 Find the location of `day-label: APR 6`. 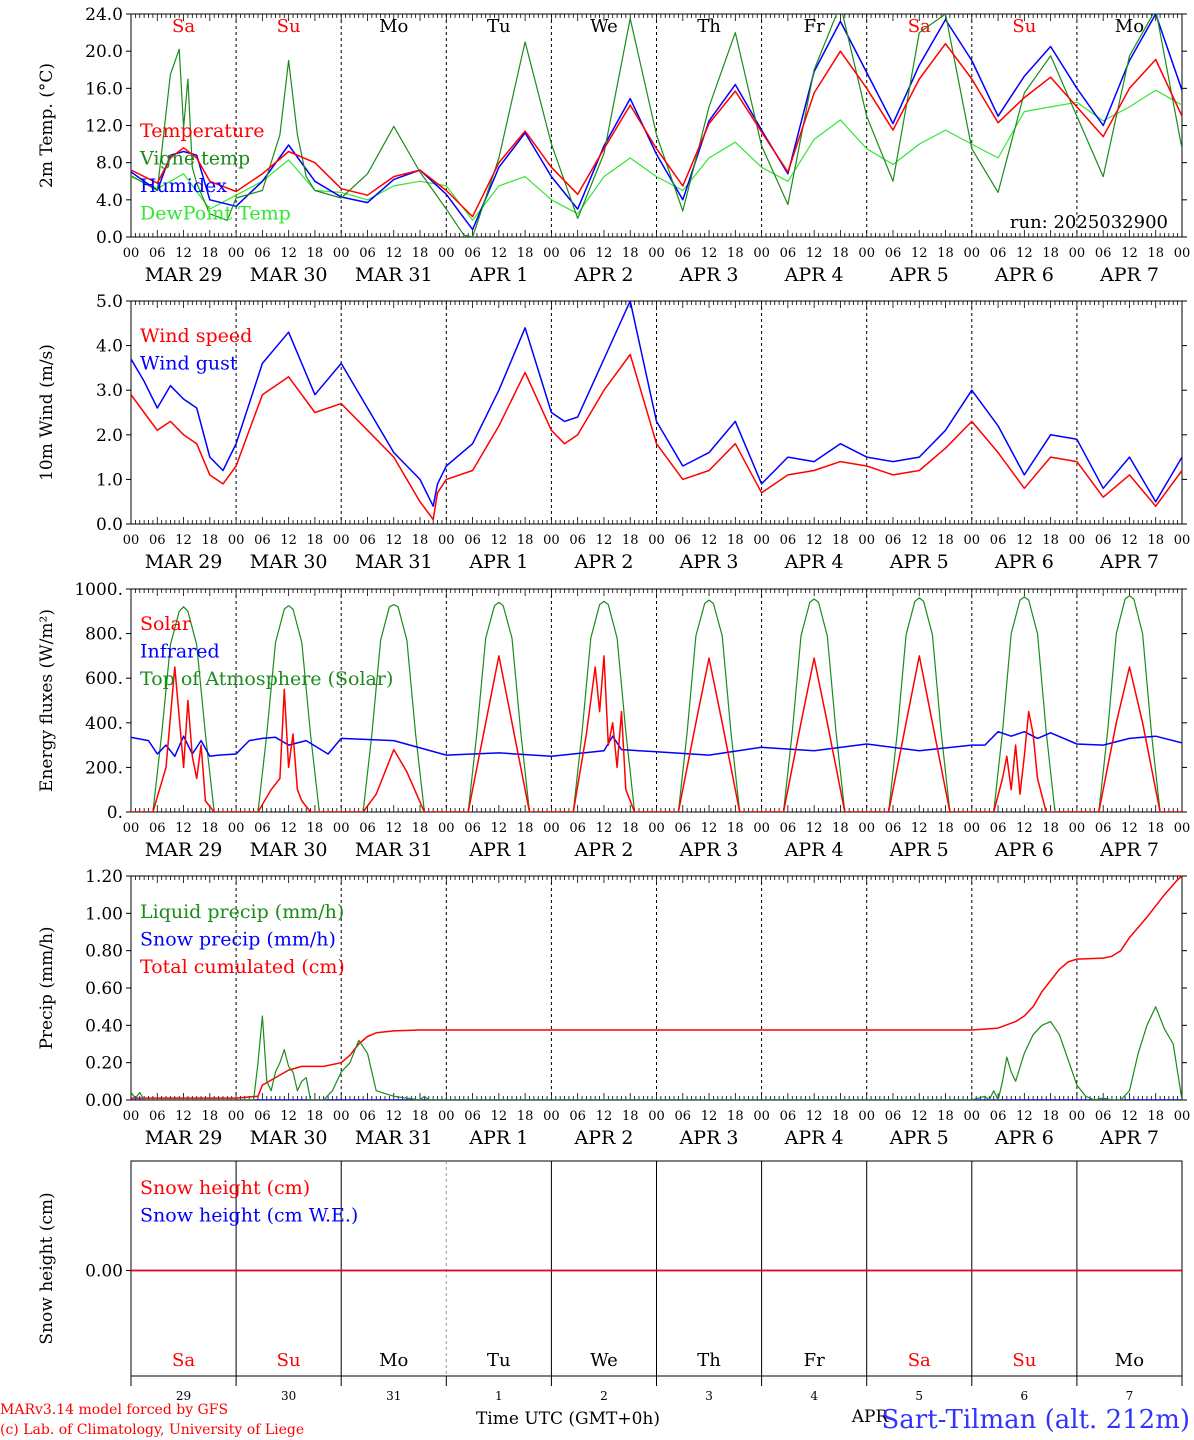

day-label: APR 6 is located at coordinates (1024, 850).